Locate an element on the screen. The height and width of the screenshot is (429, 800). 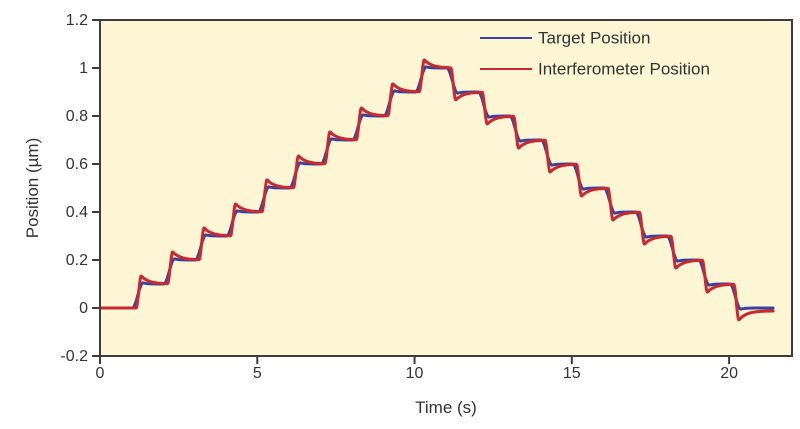
legend: Target Position Interferometer Position is located at coordinates (595, 54).